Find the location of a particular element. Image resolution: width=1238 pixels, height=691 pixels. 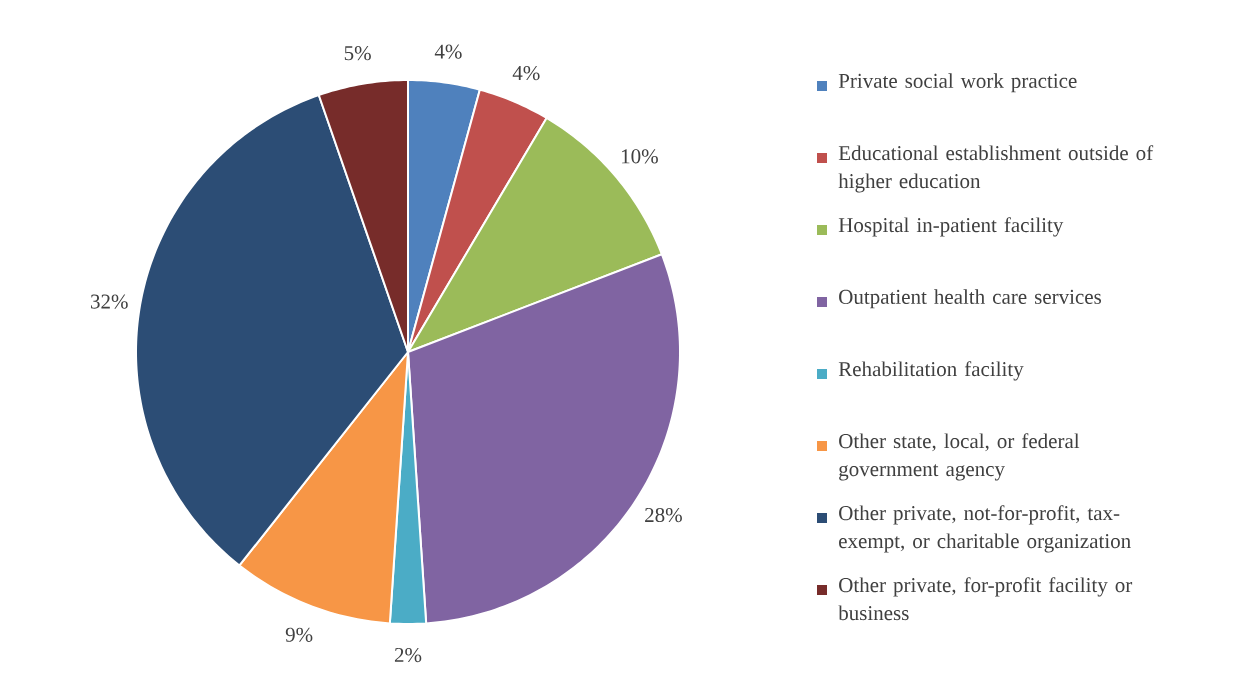

data-label: 10% is located at coordinates (640, 156).